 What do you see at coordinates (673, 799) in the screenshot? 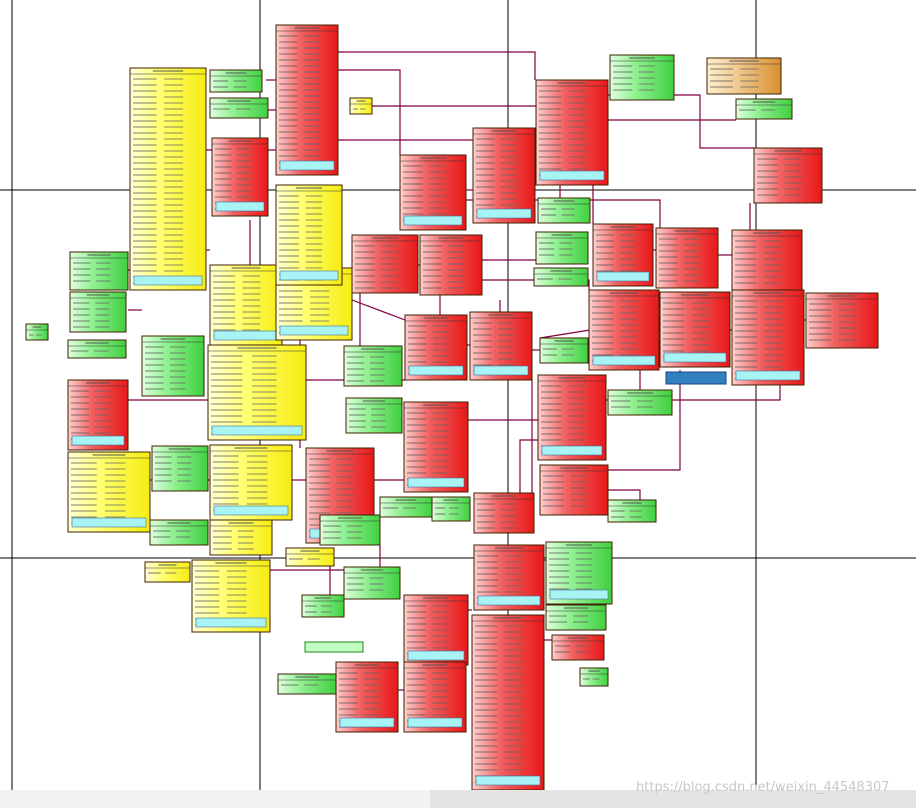
I see `bottom-bar` at bounding box center [673, 799].